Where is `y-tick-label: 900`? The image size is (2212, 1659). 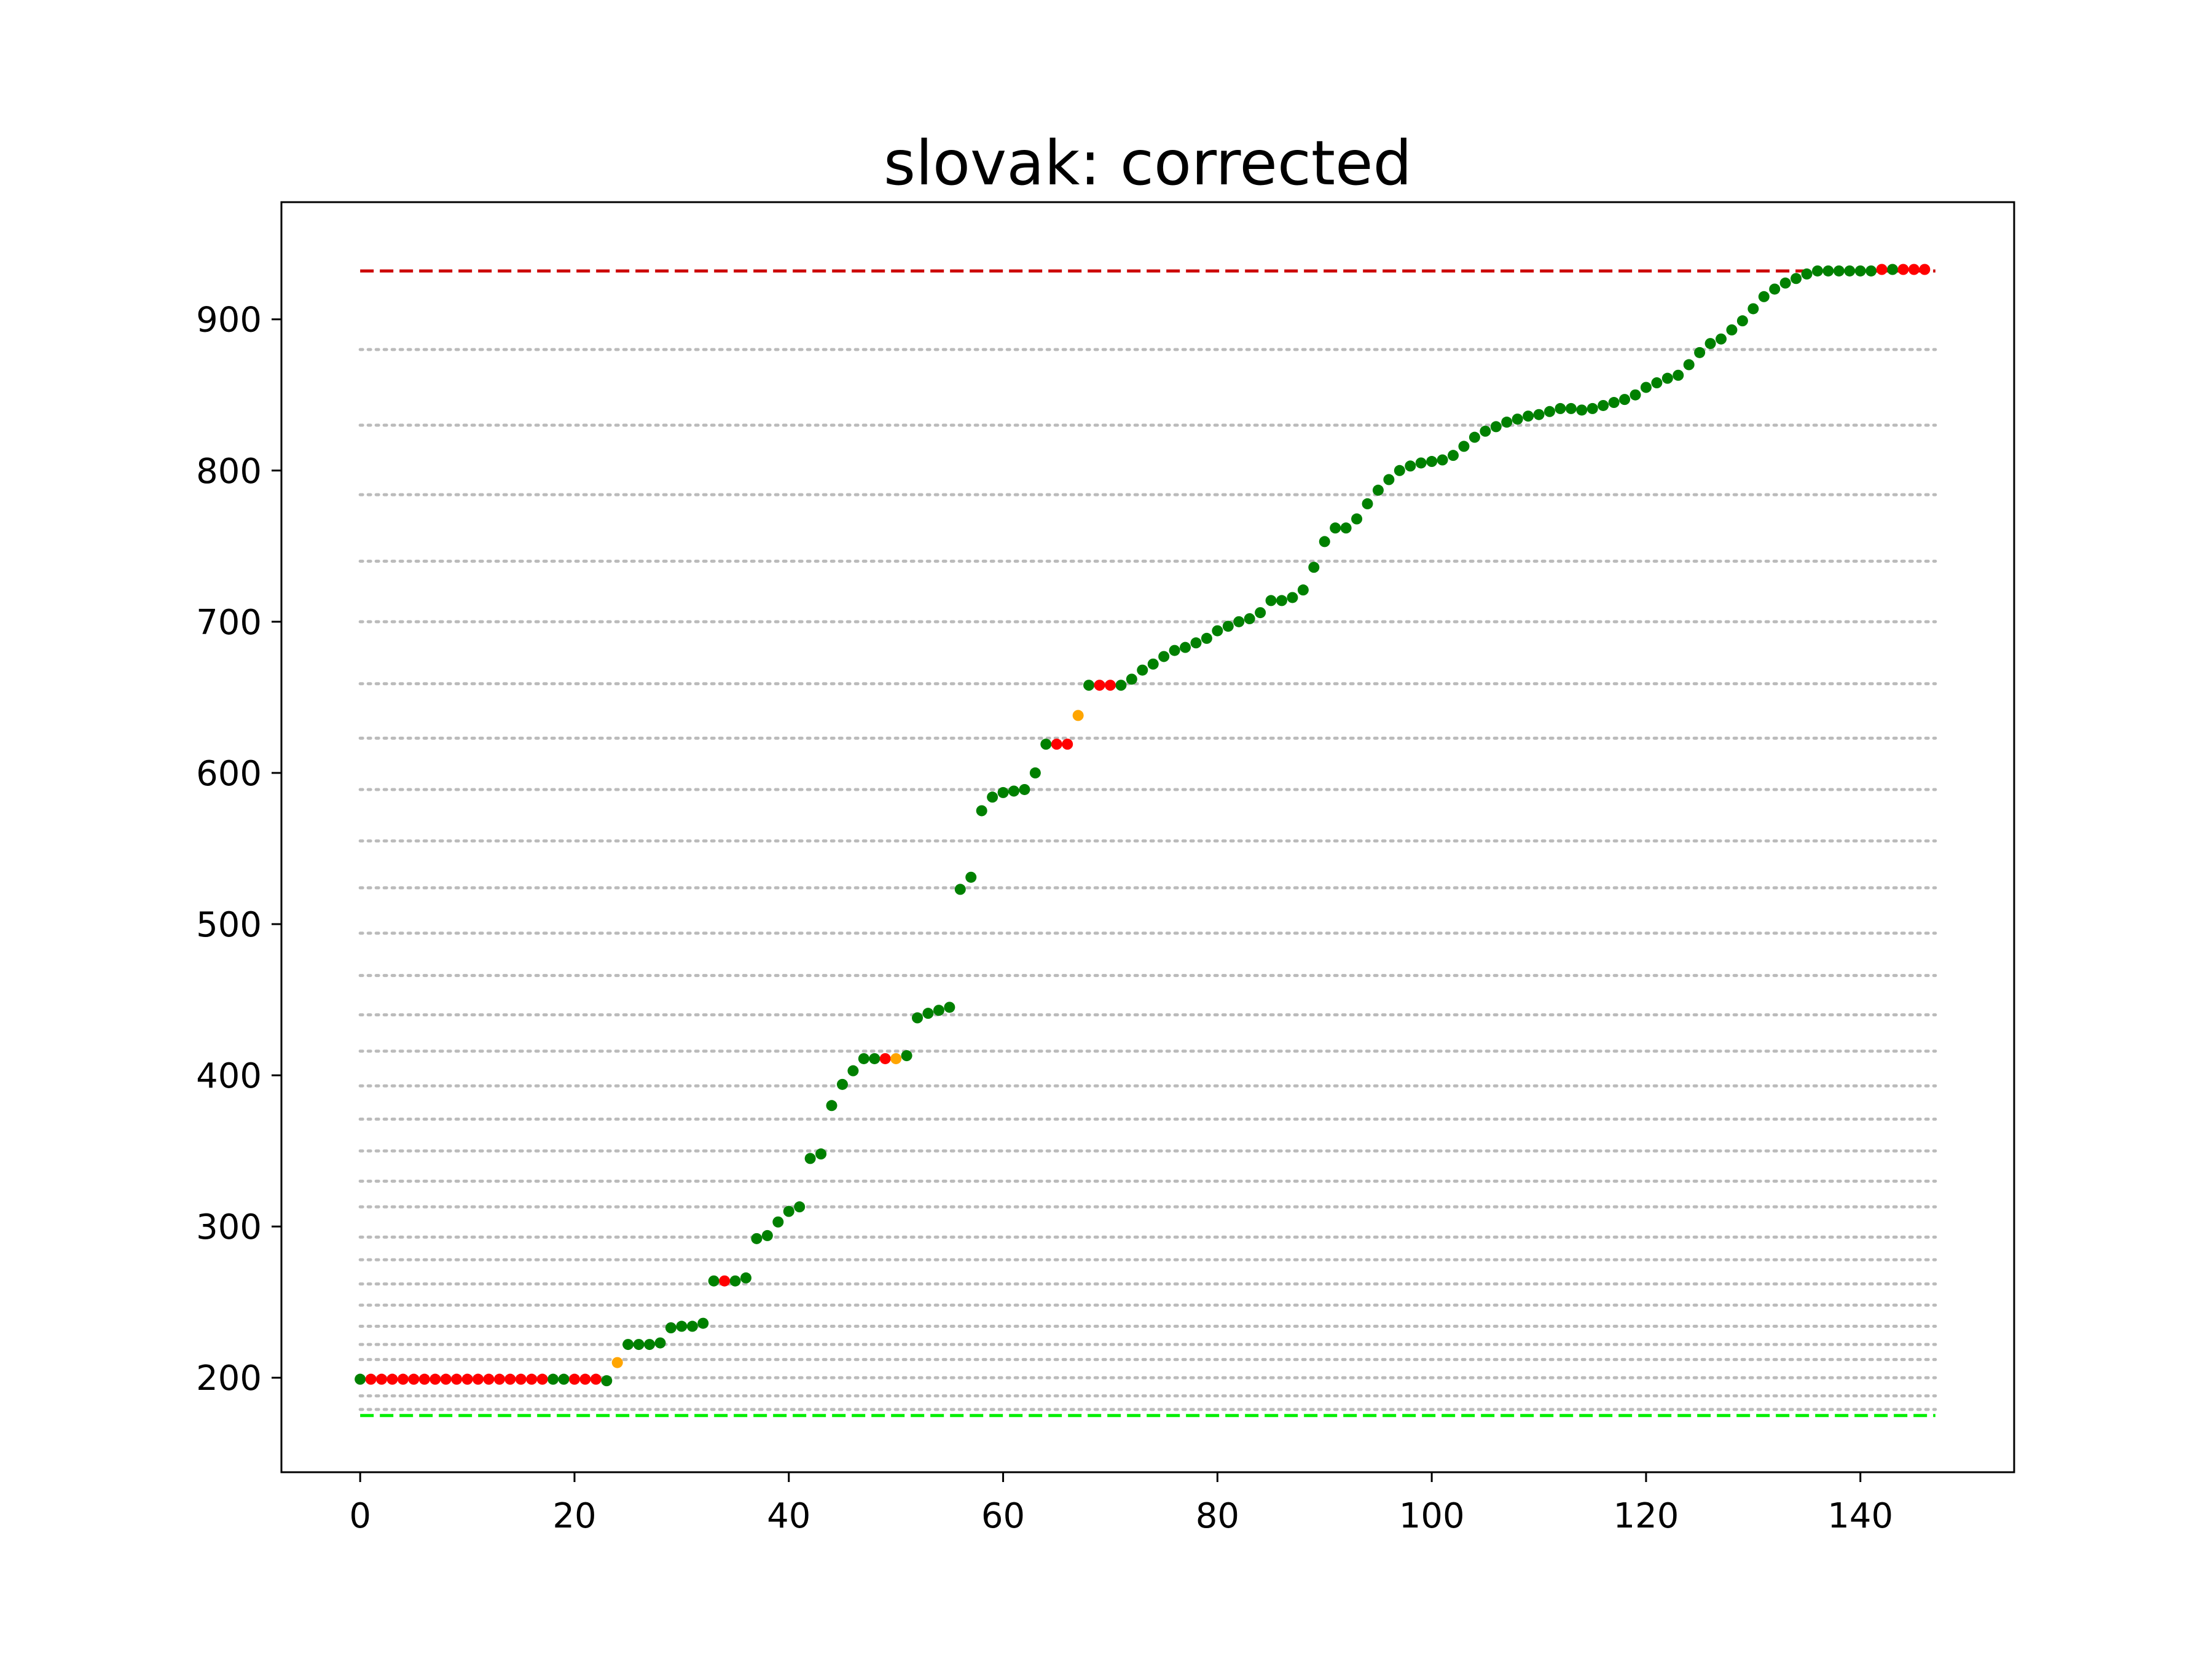 y-tick-label: 900 is located at coordinates (229, 320).